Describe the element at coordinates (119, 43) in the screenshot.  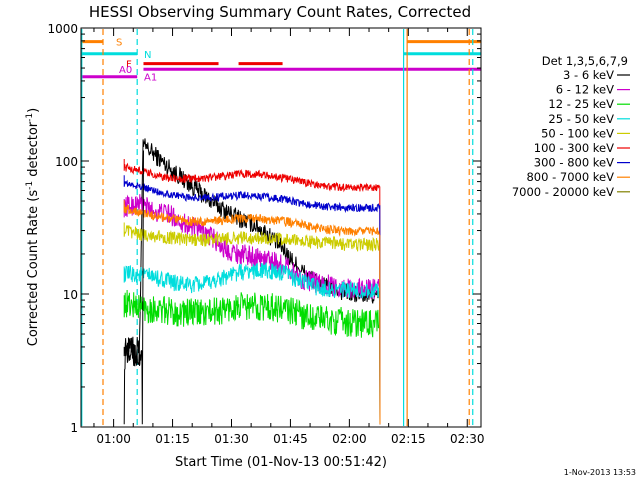
I see `flag-label-s: S` at that location.